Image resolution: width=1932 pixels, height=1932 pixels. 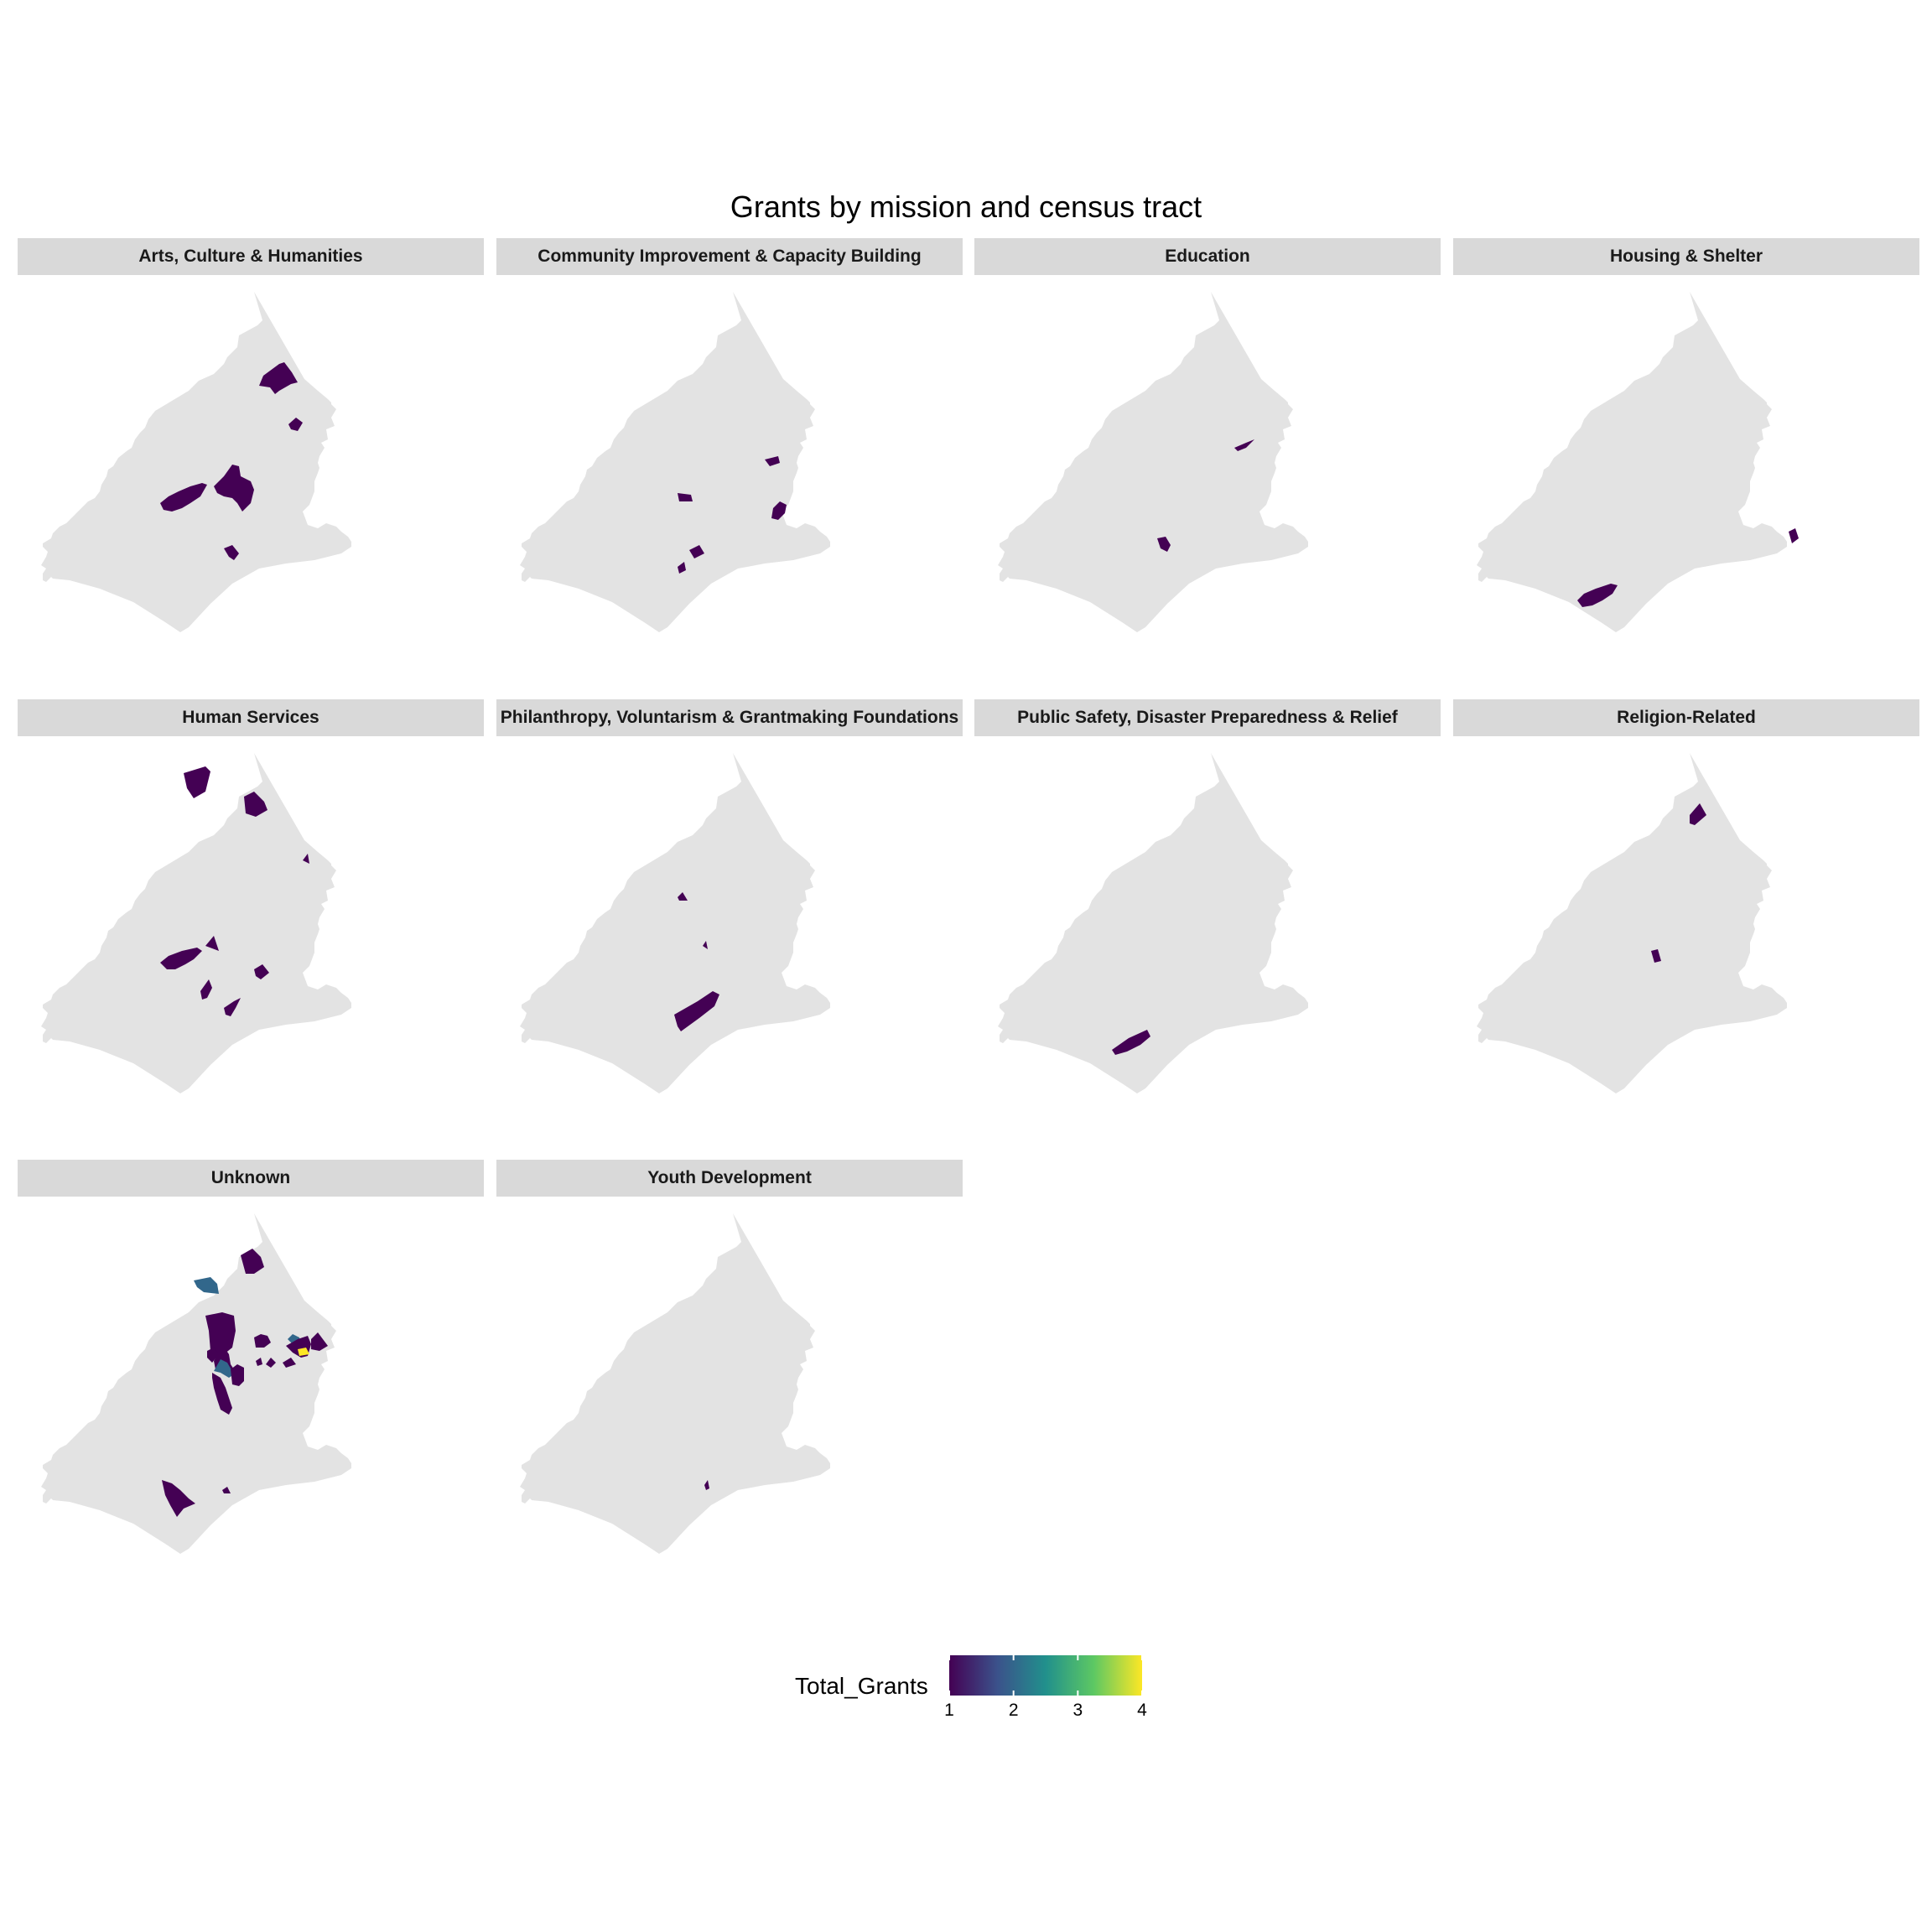 What do you see at coordinates (1013, 1710) in the screenshot?
I see `legend-tick-label: 2` at bounding box center [1013, 1710].